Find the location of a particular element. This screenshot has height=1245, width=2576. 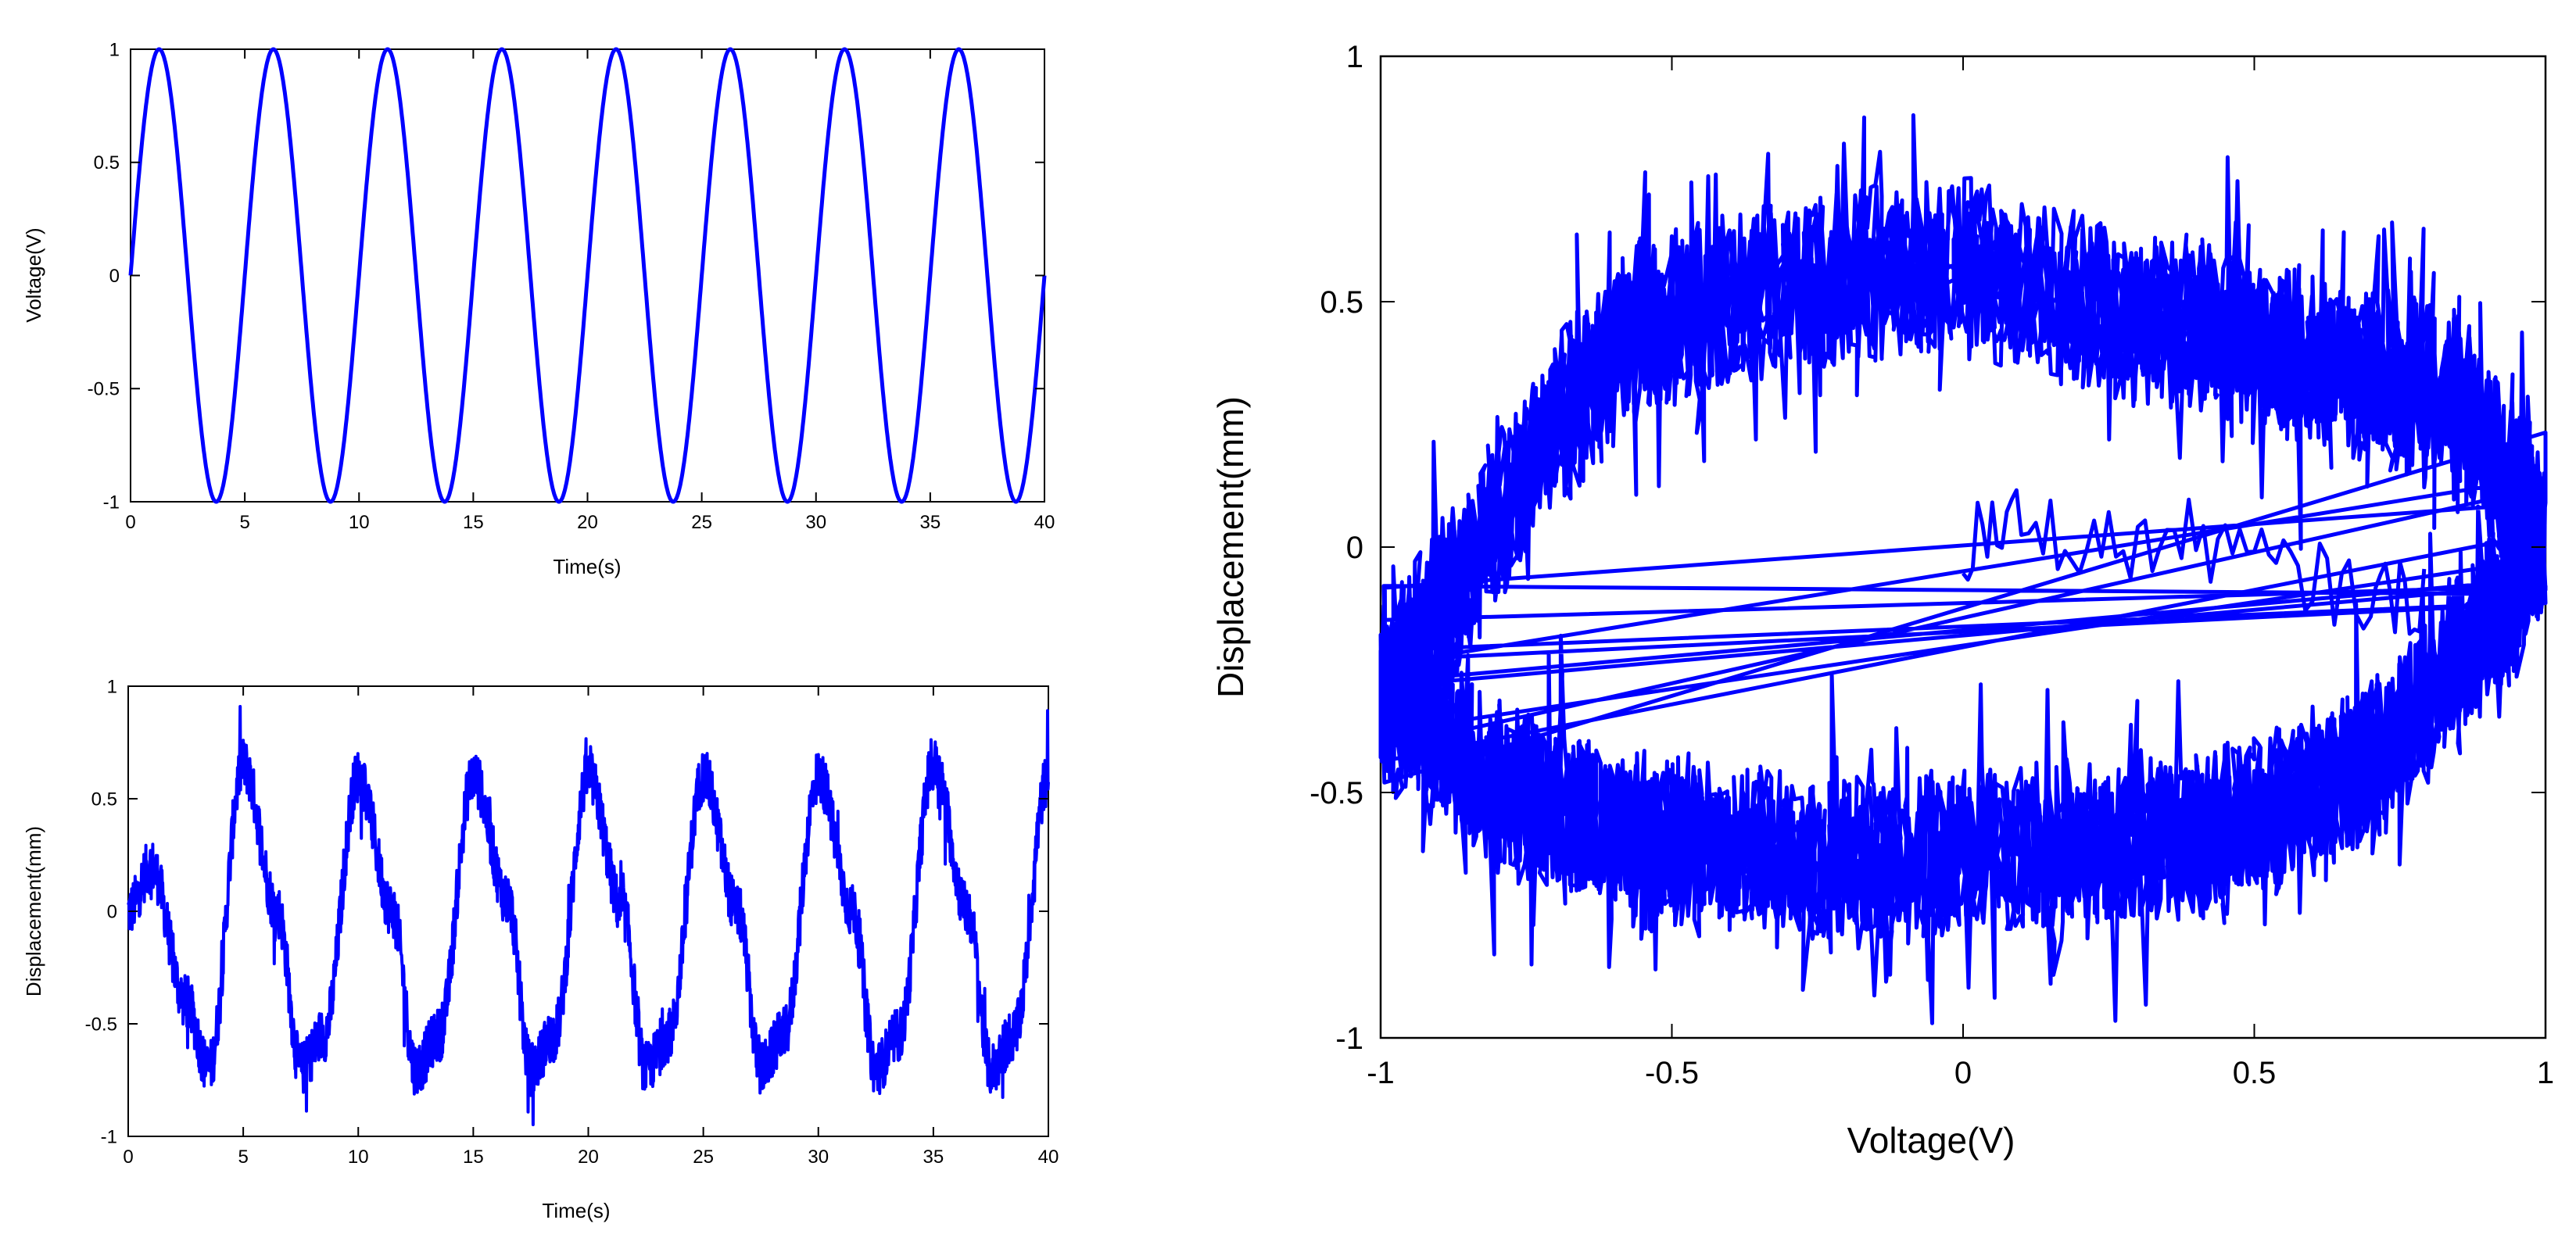

xlabel-voltage-time: Time(s) is located at coordinates (587, 566).